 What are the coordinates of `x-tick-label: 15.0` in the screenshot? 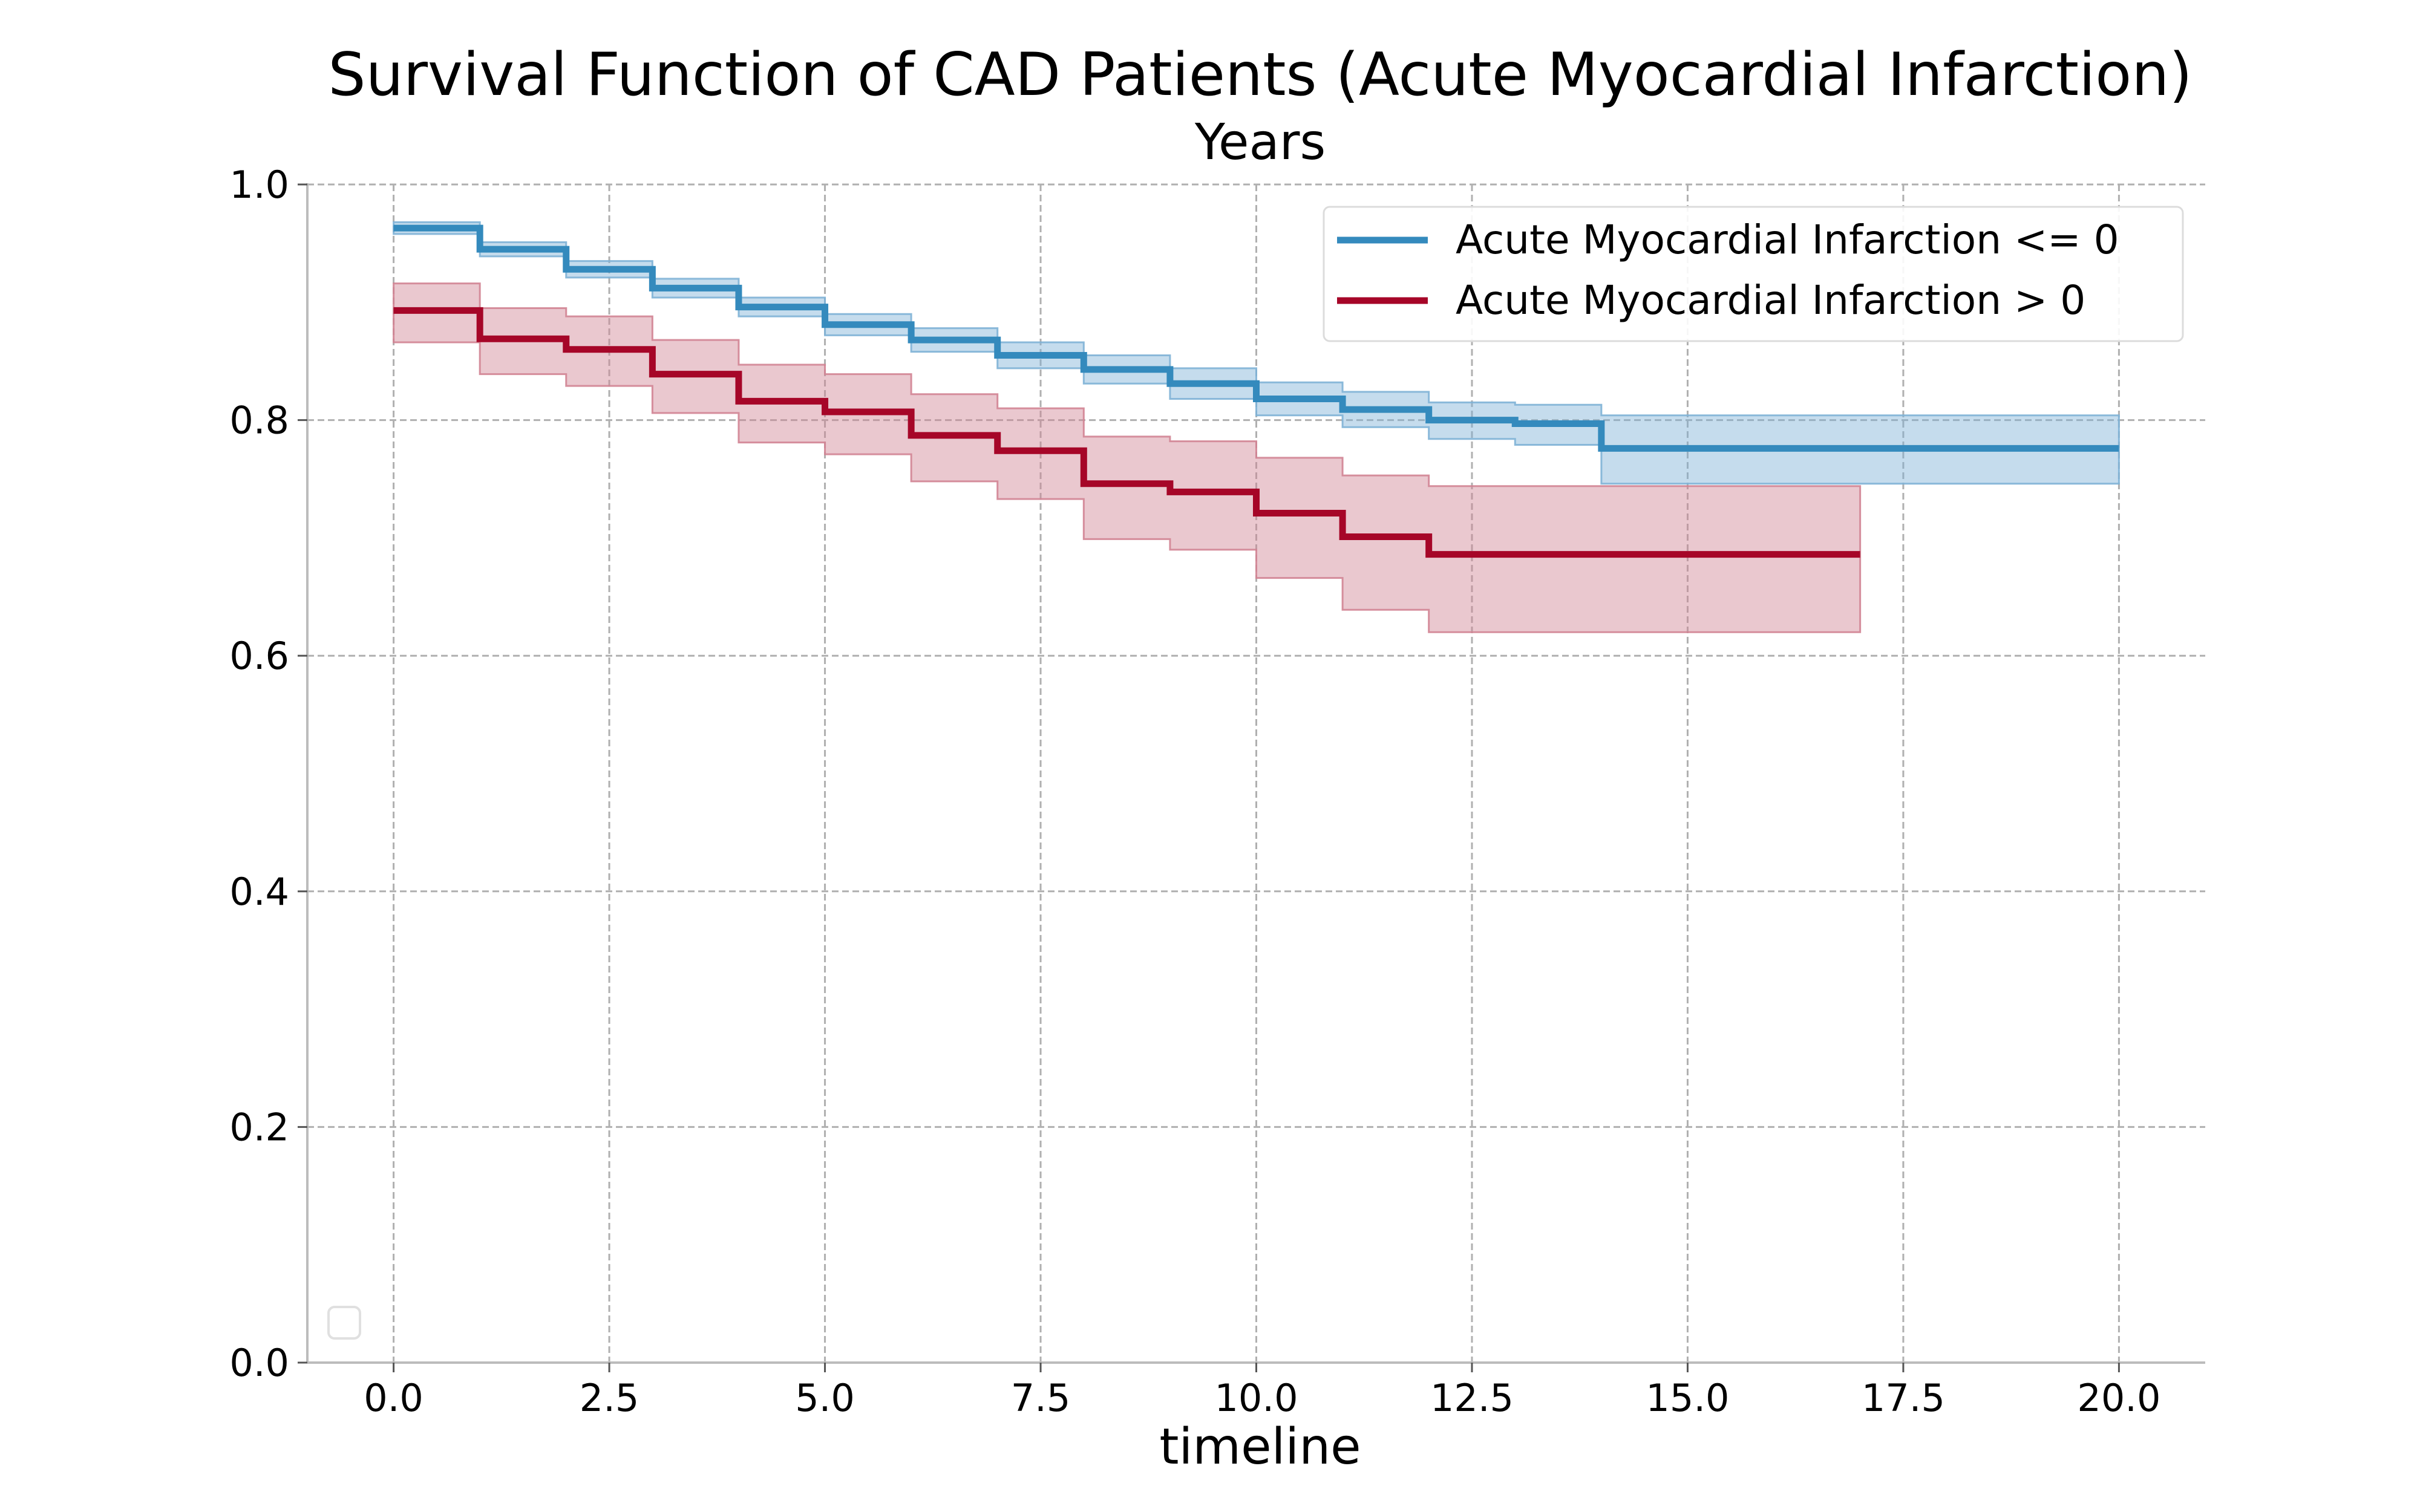 It's located at (1687, 1398).